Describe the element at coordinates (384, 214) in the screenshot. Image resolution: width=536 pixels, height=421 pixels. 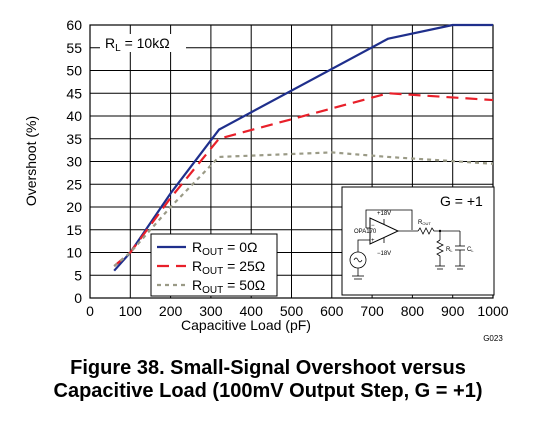
I see `supply-pos-label: +18V` at that location.